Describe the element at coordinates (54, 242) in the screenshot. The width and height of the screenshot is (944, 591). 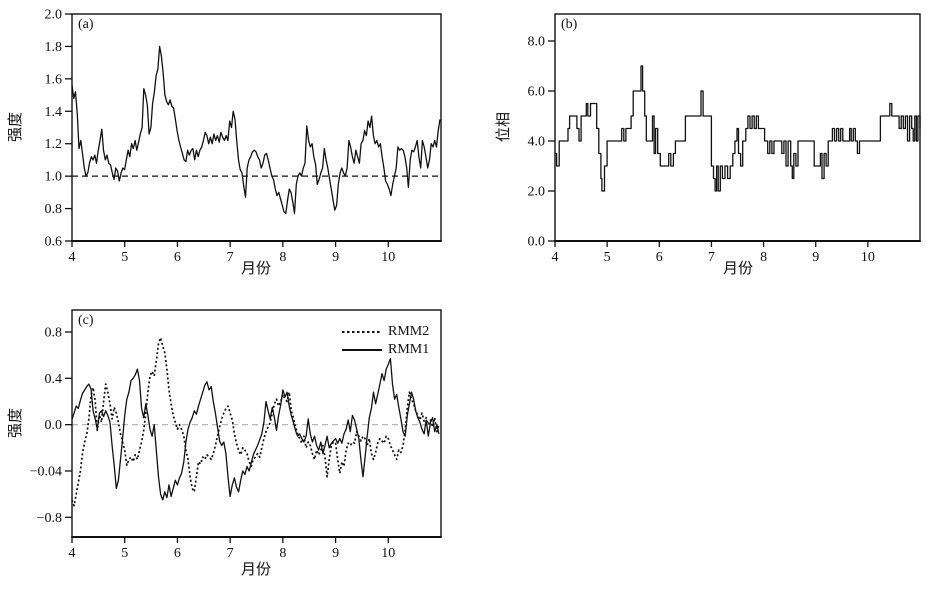
I see `svg-text: 0.6` at that location.